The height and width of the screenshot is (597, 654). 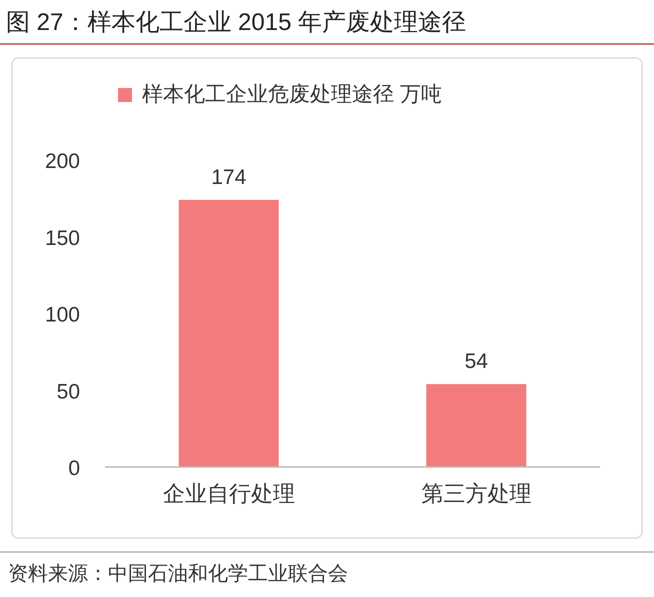 What do you see at coordinates (62, 161) in the screenshot?
I see `y-tick-label: 200` at bounding box center [62, 161].